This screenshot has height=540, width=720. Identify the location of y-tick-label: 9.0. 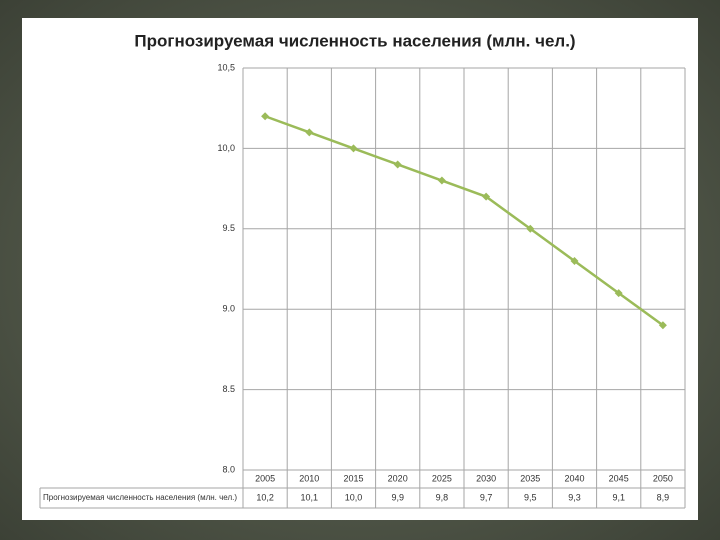
(228, 309).